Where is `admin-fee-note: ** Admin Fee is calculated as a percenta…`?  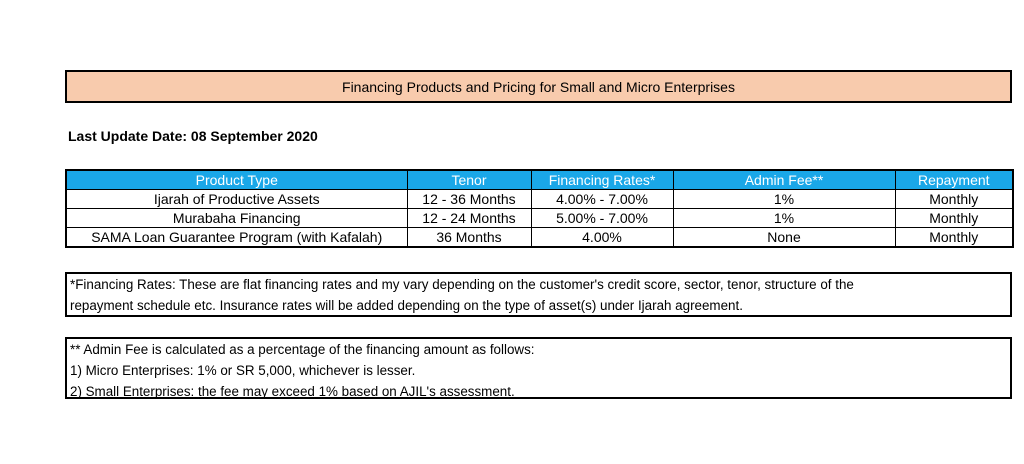
admin-fee-note: ** Admin Fee is calculated as a percenta… is located at coordinates (538, 368).